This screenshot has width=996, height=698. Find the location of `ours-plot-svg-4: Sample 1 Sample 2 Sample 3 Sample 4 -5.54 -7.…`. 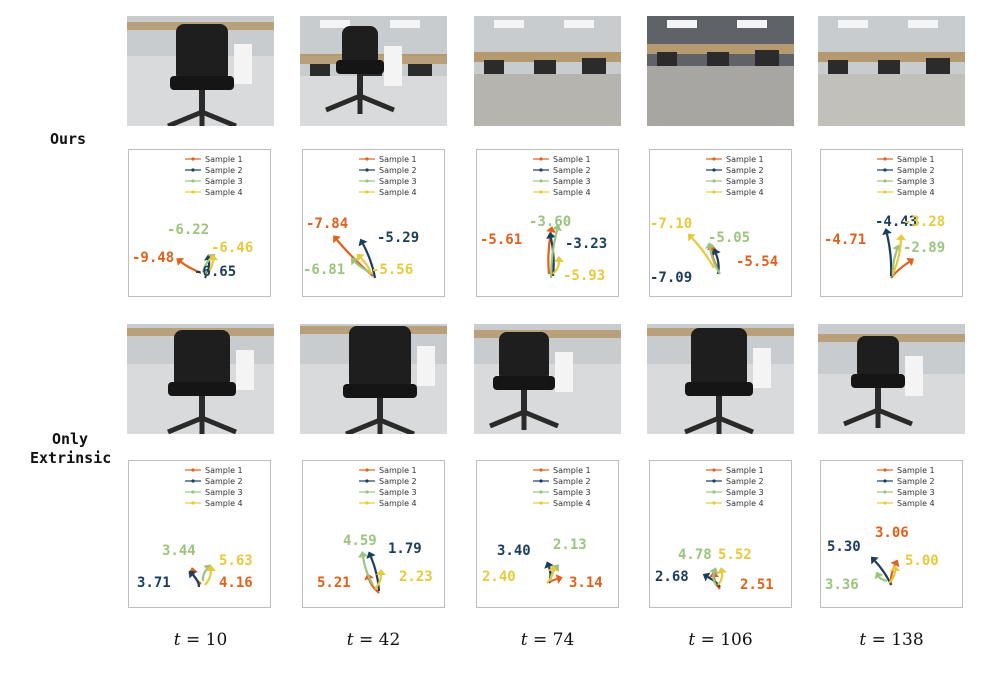

ours-plot-svg-4: Sample 1 Sample 2 Sample 3 Sample 4 -5.54 -7.… is located at coordinates (714, 220).